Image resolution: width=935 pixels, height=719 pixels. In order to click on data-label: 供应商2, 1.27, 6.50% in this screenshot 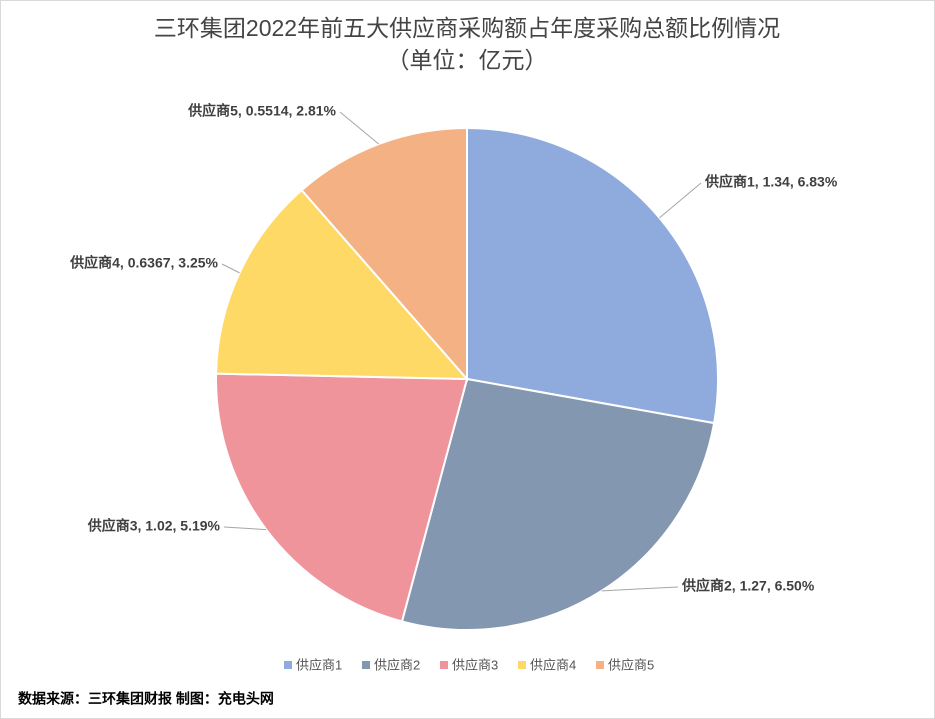, I will do `click(748, 586)`.